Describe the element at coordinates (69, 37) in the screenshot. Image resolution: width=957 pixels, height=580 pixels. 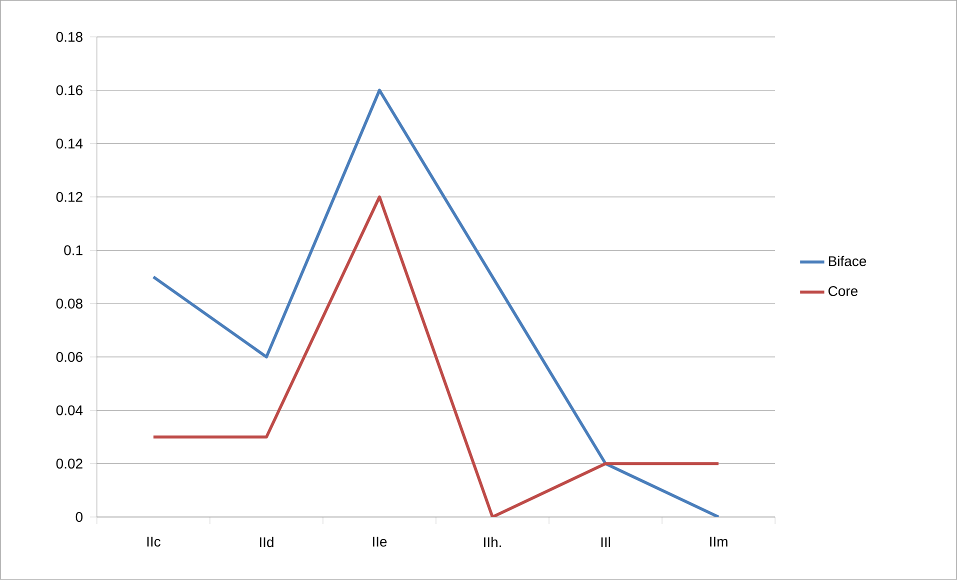
I see `y-tick-label: 0.18` at that location.